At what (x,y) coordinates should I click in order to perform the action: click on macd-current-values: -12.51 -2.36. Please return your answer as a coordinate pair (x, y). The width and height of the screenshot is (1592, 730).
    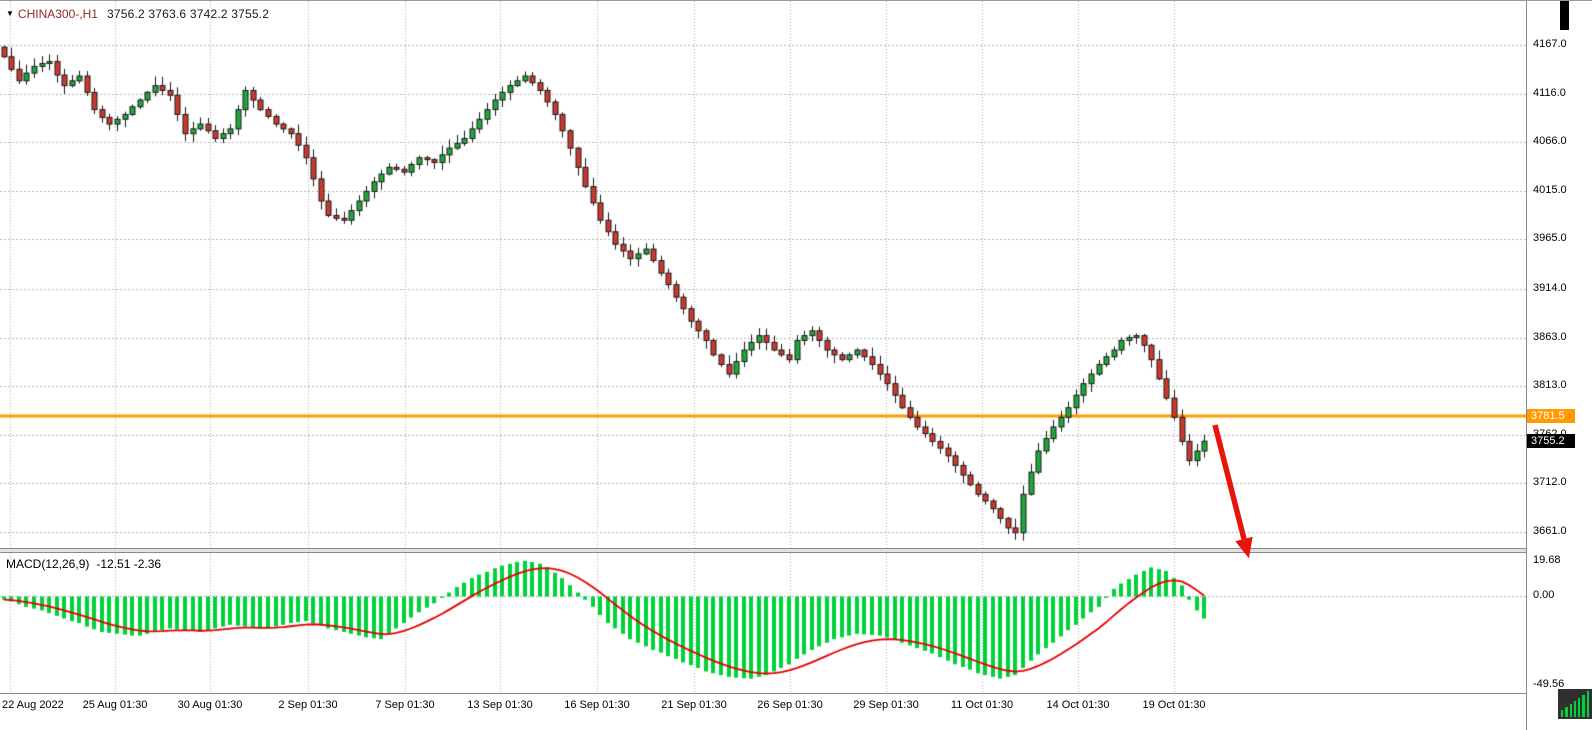
    Looking at the image, I should click on (129, 564).